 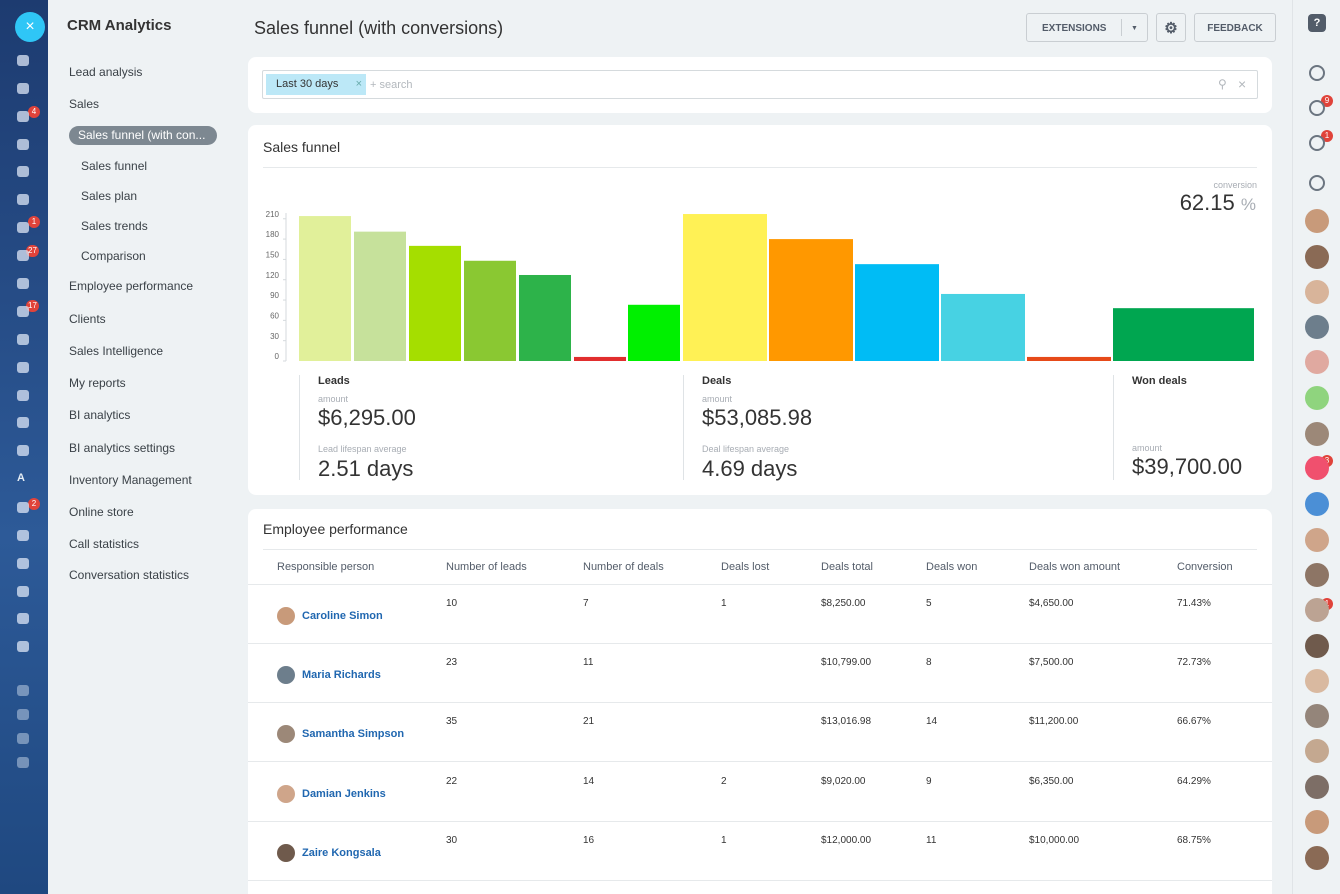 What do you see at coordinates (106, 72) in the screenshot?
I see `menu-item: Lead analysis` at bounding box center [106, 72].